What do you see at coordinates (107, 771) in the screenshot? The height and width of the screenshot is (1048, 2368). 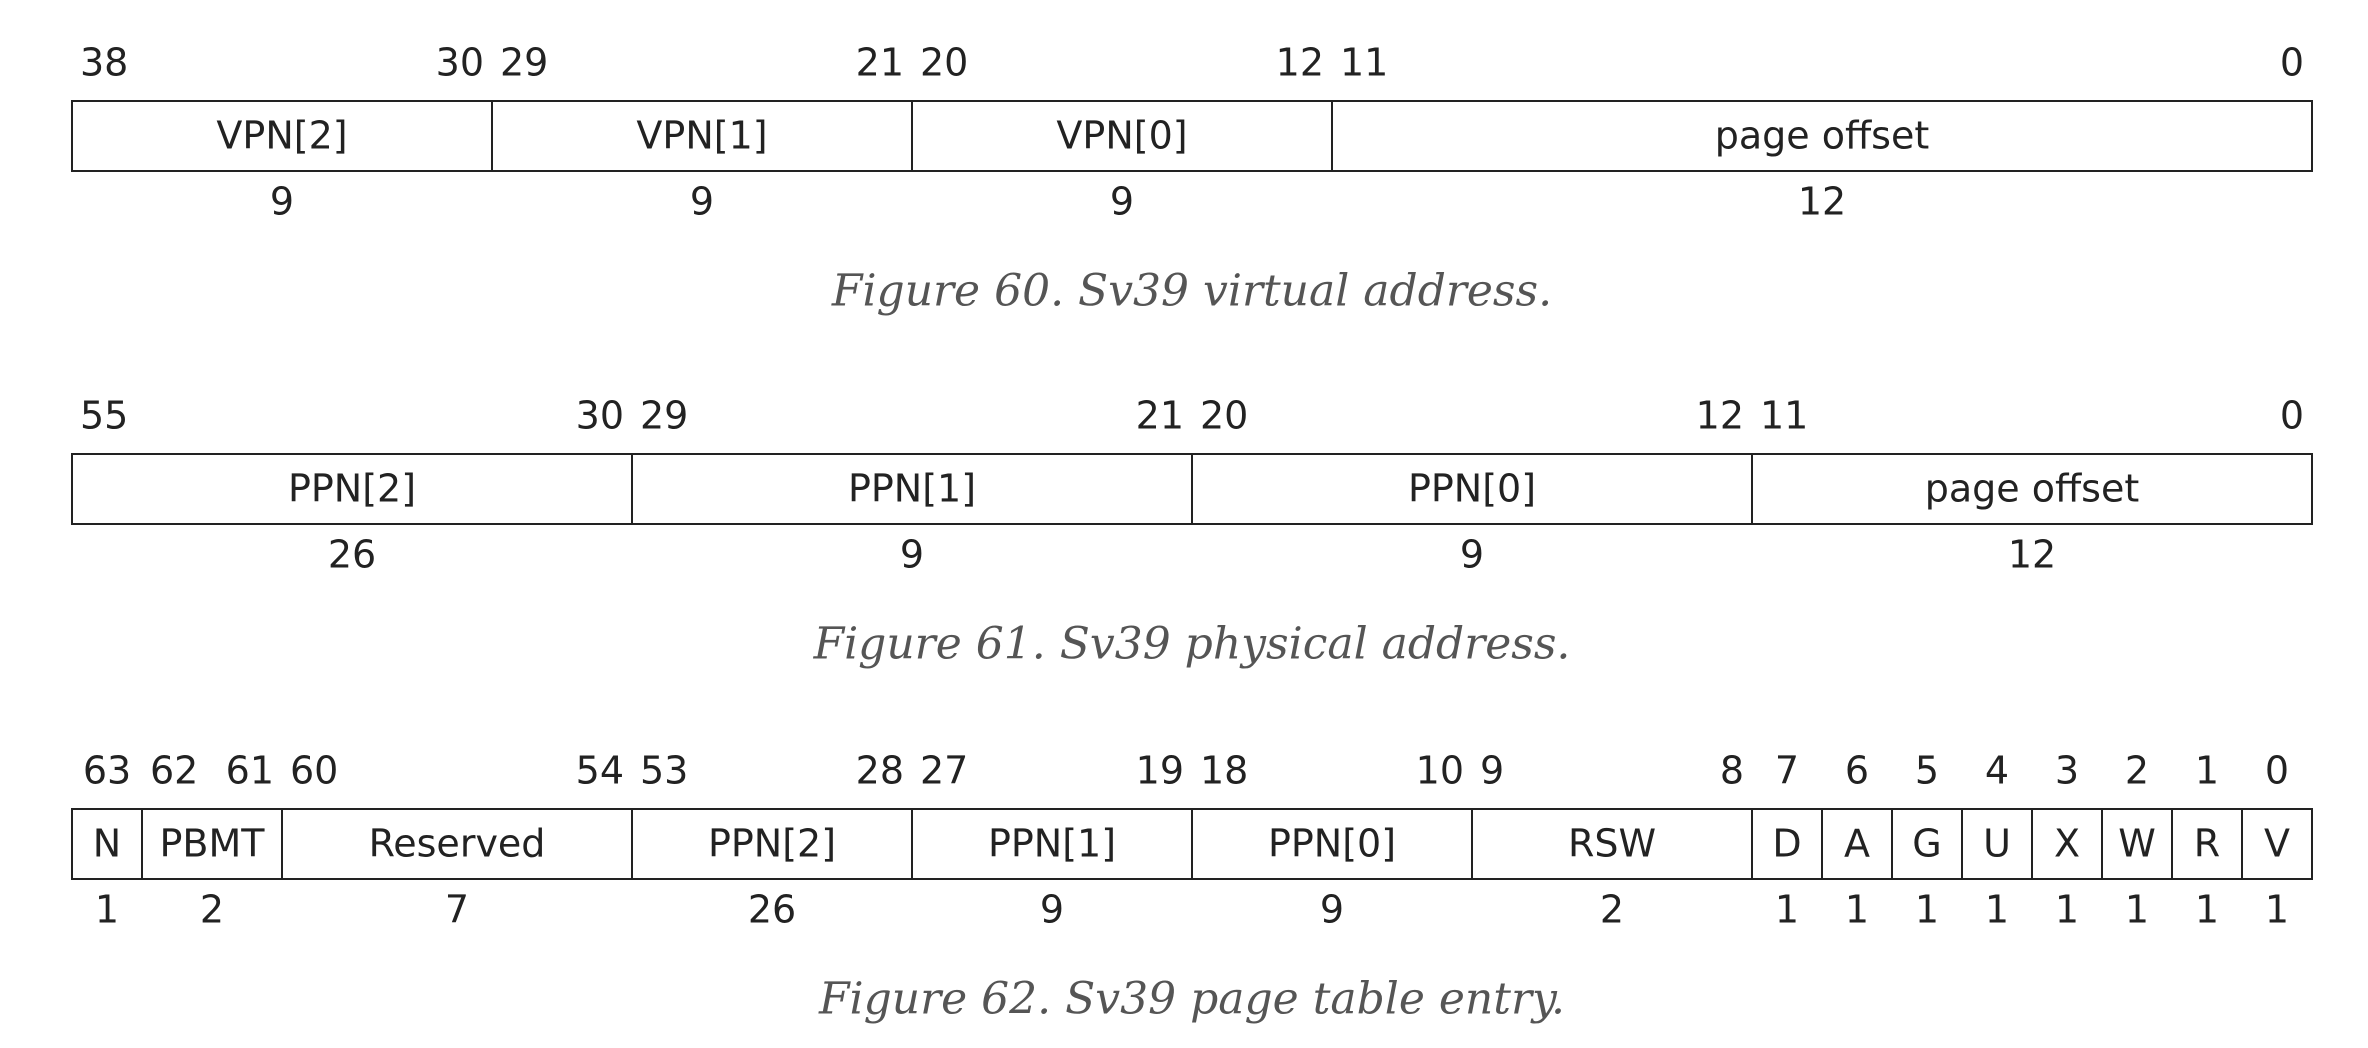 I see `bit-number: 63` at bounding box center [107, 771].